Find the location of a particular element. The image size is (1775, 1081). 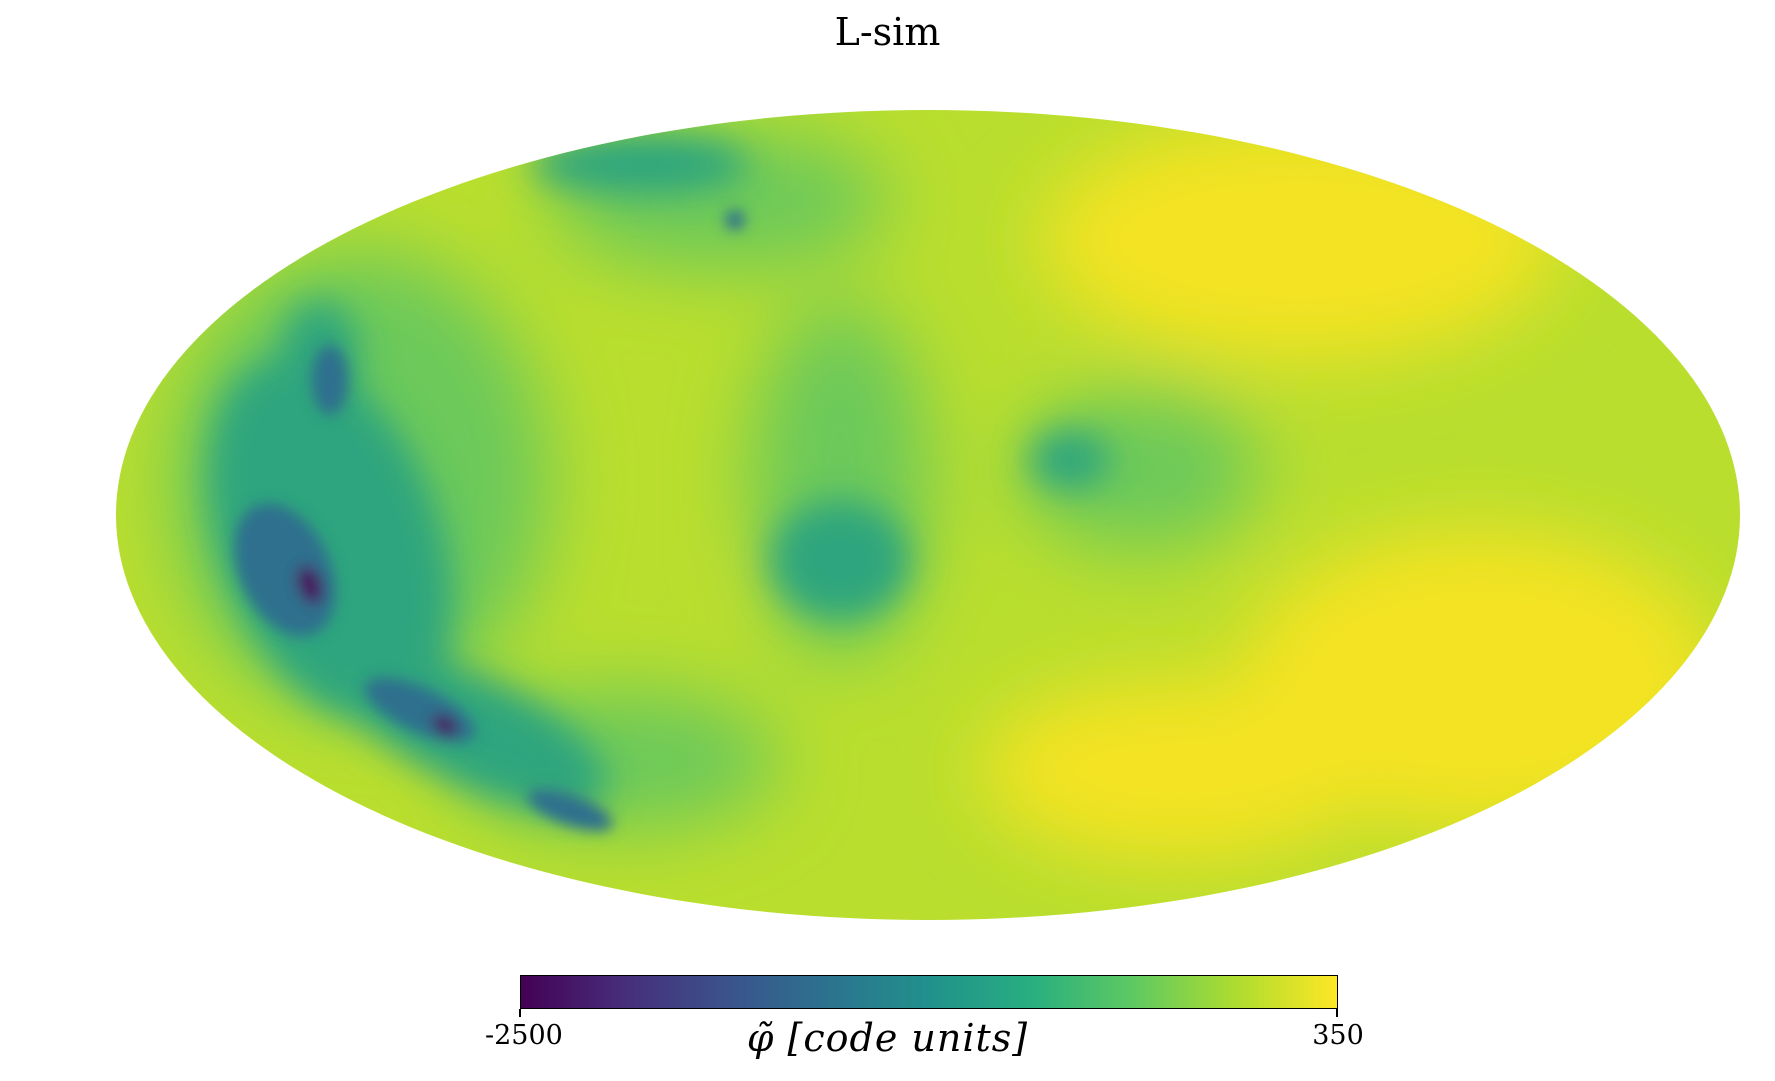

colorbar-min-label: -2500 is located at coordinates (524, 1035).